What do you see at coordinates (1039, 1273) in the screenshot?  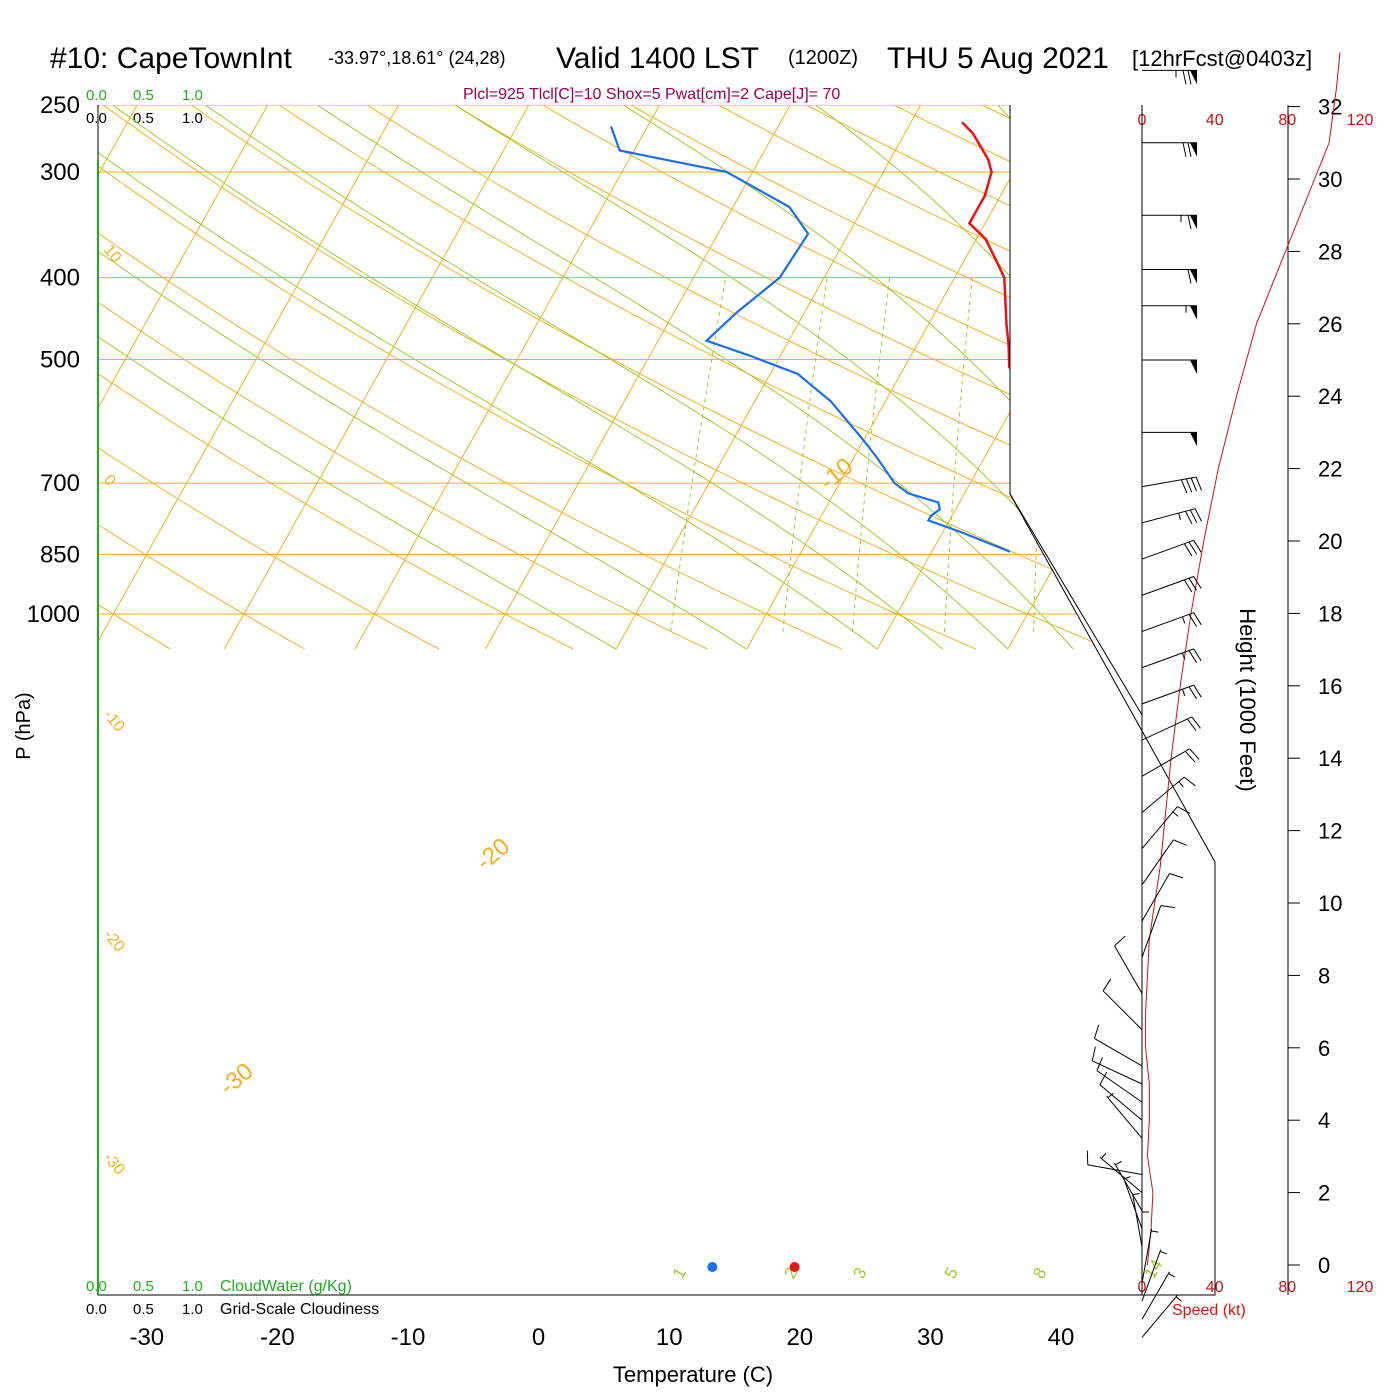 I see `mixing-ratio-label: 8` at bounding box center [1039, 1273].